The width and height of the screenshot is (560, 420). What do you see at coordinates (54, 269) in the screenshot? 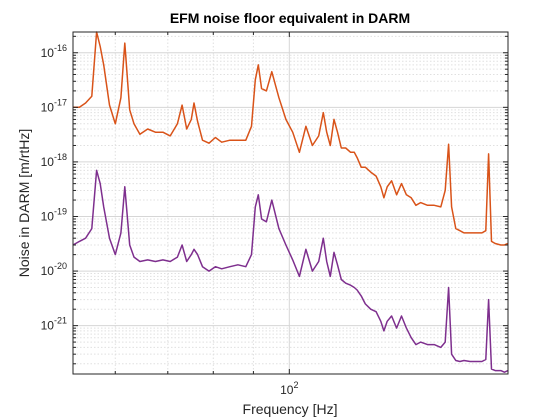
I see `y-tick-label: 10-20` at bounding box center [54, 269].